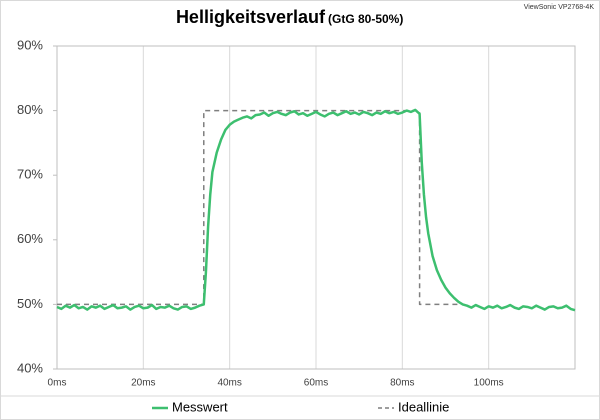  I want to click on x-tick-label: 20ms, so click(143, 383).